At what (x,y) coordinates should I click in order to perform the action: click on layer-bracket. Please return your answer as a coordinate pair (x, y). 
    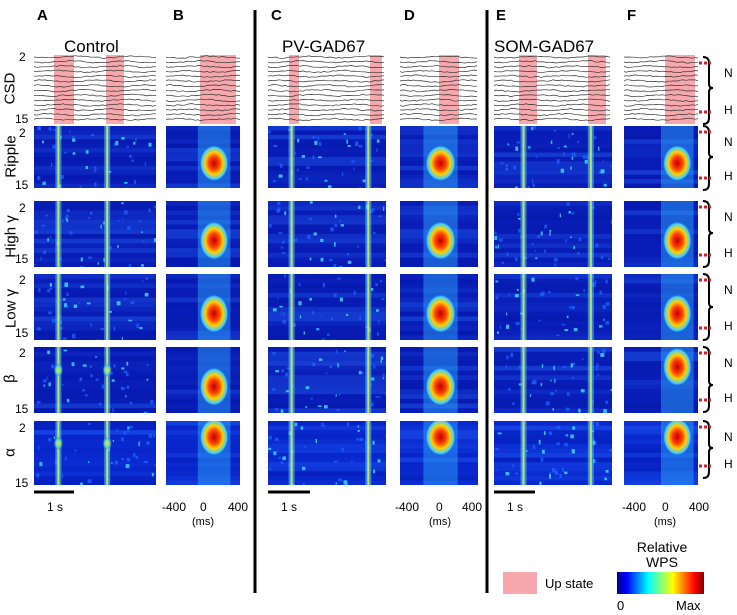
    Looking at the image, I should click on (708, 158).